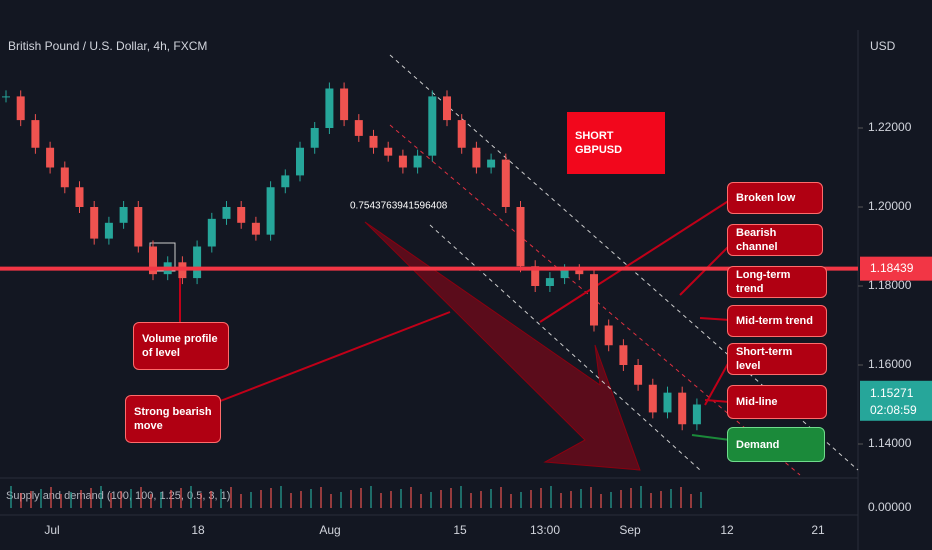 The height and width of the screenshot is (550, 932). What do you see at coordinates (198, 530) in the screenshot?
I see `time-label: 18` at bounding box center [198, 530].